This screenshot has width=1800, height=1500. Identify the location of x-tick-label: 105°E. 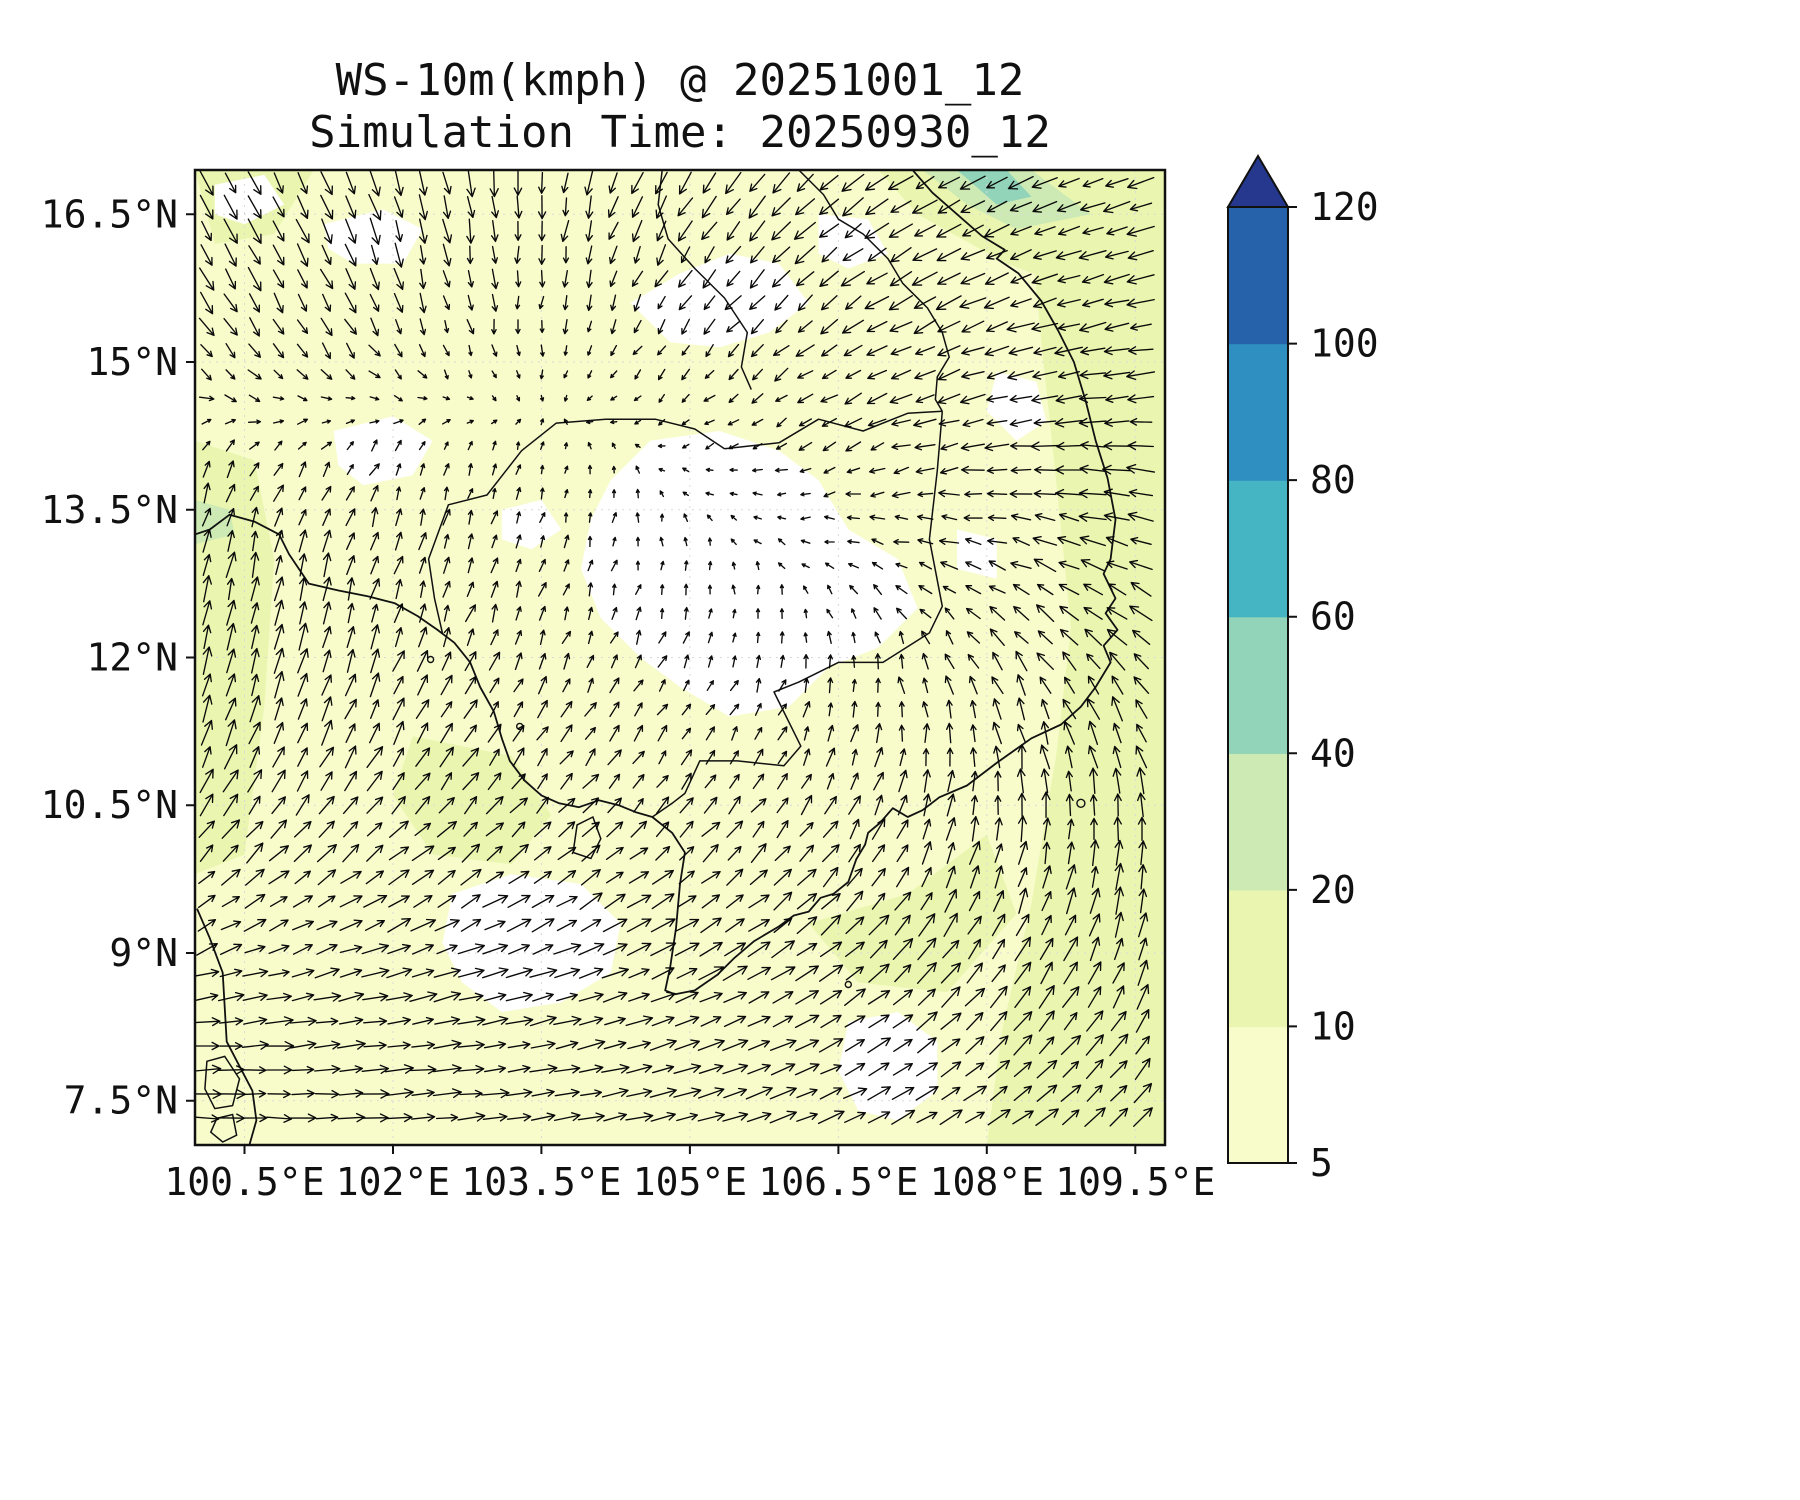
(690, 1182).